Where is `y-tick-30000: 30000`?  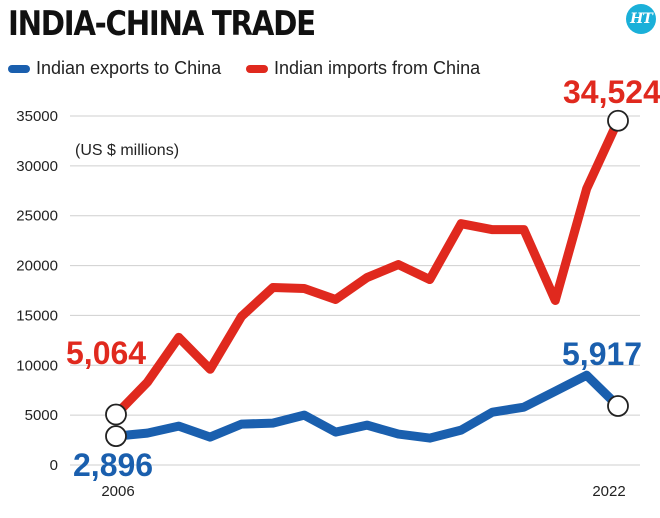 y-tick-30000: 30000 is located at coordinates (37, 166).